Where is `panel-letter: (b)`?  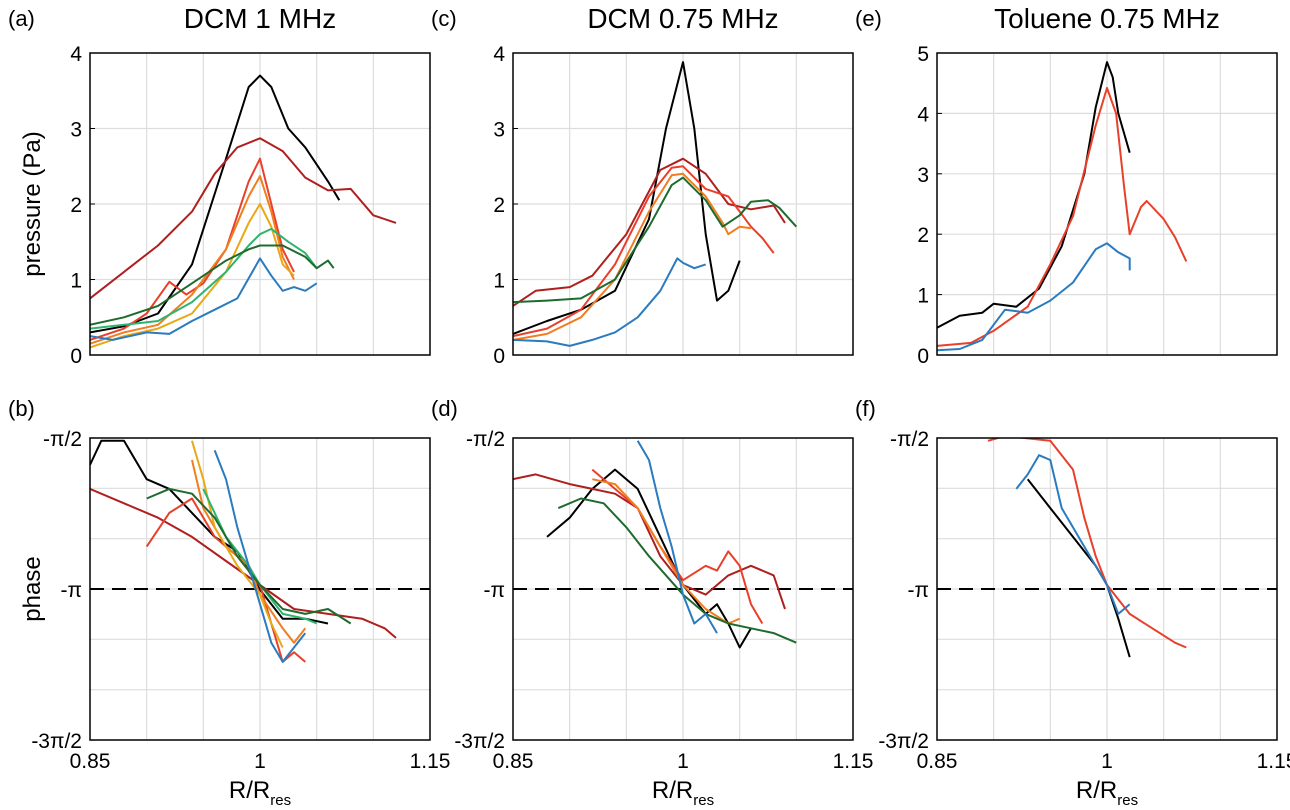
panel-letter: (b) is located at coordinates (21, 408).